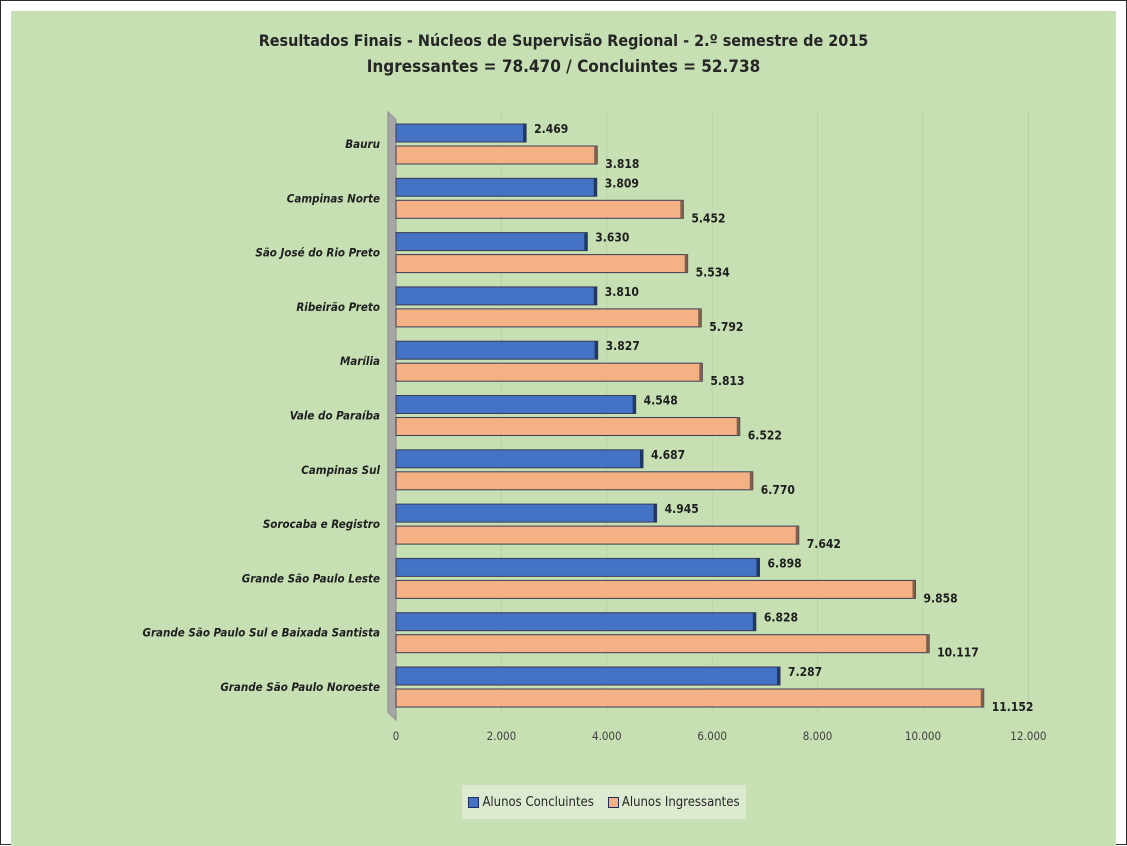  I want to click on x-tick-label: 2.000, so click(502, 736).